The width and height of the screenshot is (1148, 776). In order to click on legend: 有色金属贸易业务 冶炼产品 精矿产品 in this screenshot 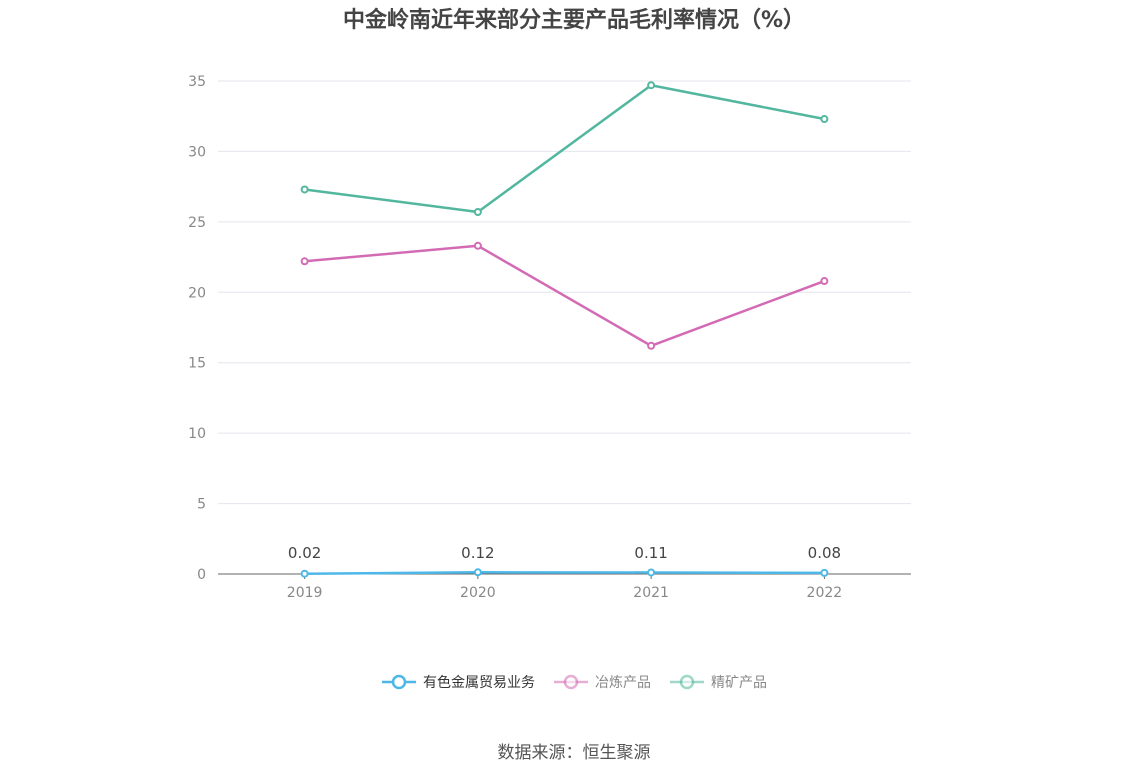, I will do `click(574, 682)`.